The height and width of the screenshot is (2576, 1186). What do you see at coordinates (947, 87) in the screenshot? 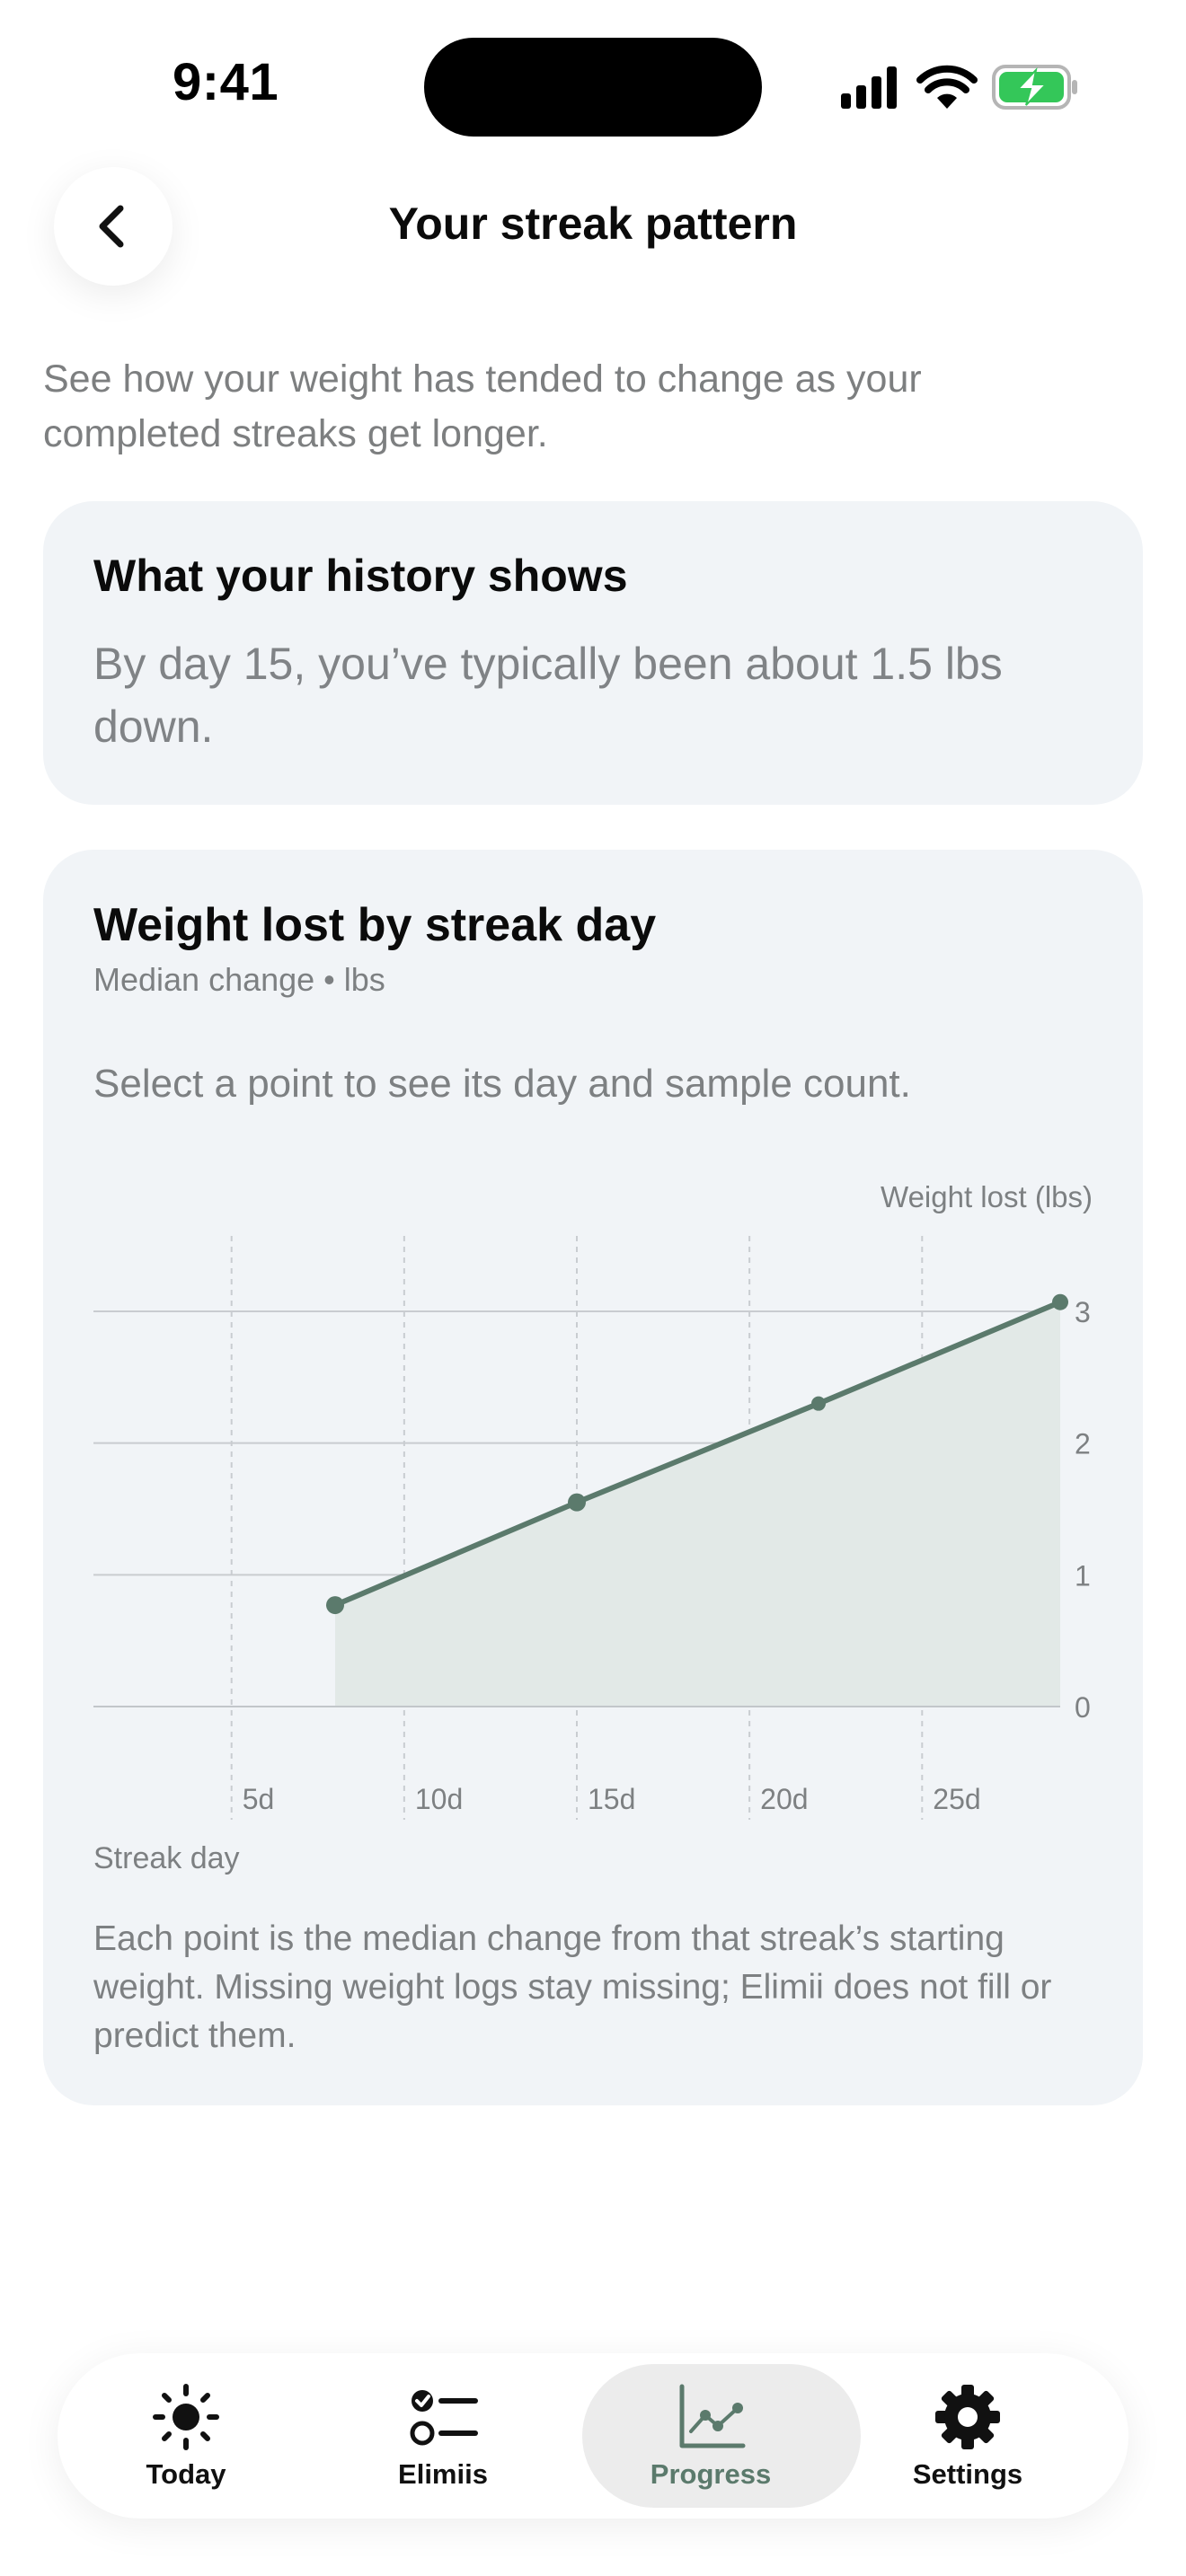
I see `wifi-icon` at bounding box center [947, 87].